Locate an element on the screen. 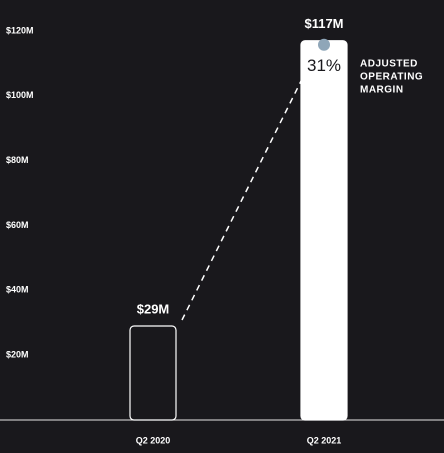  x-tick-label: Q2 2020 is located at coordinates (153, 440).